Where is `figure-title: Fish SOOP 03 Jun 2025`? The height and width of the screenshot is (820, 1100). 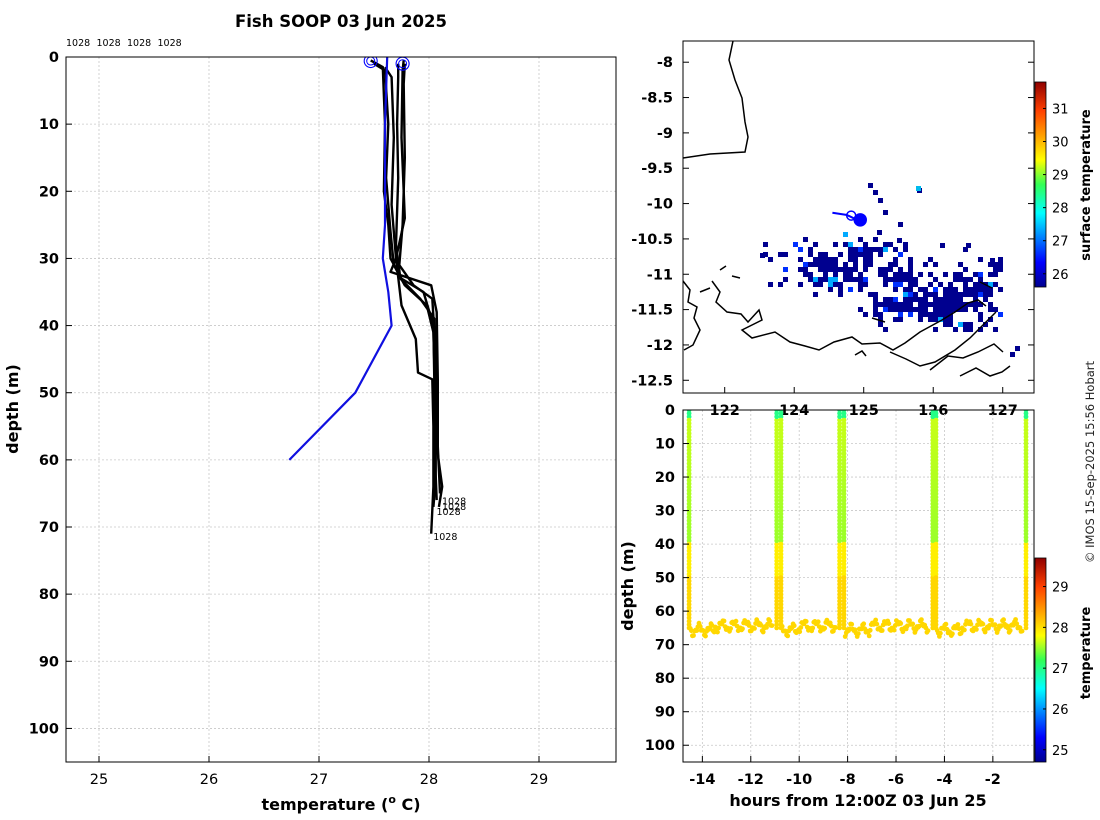 figure-title: Fish SOOP 03 Jun 2025 is located at coordinates (341, 21).